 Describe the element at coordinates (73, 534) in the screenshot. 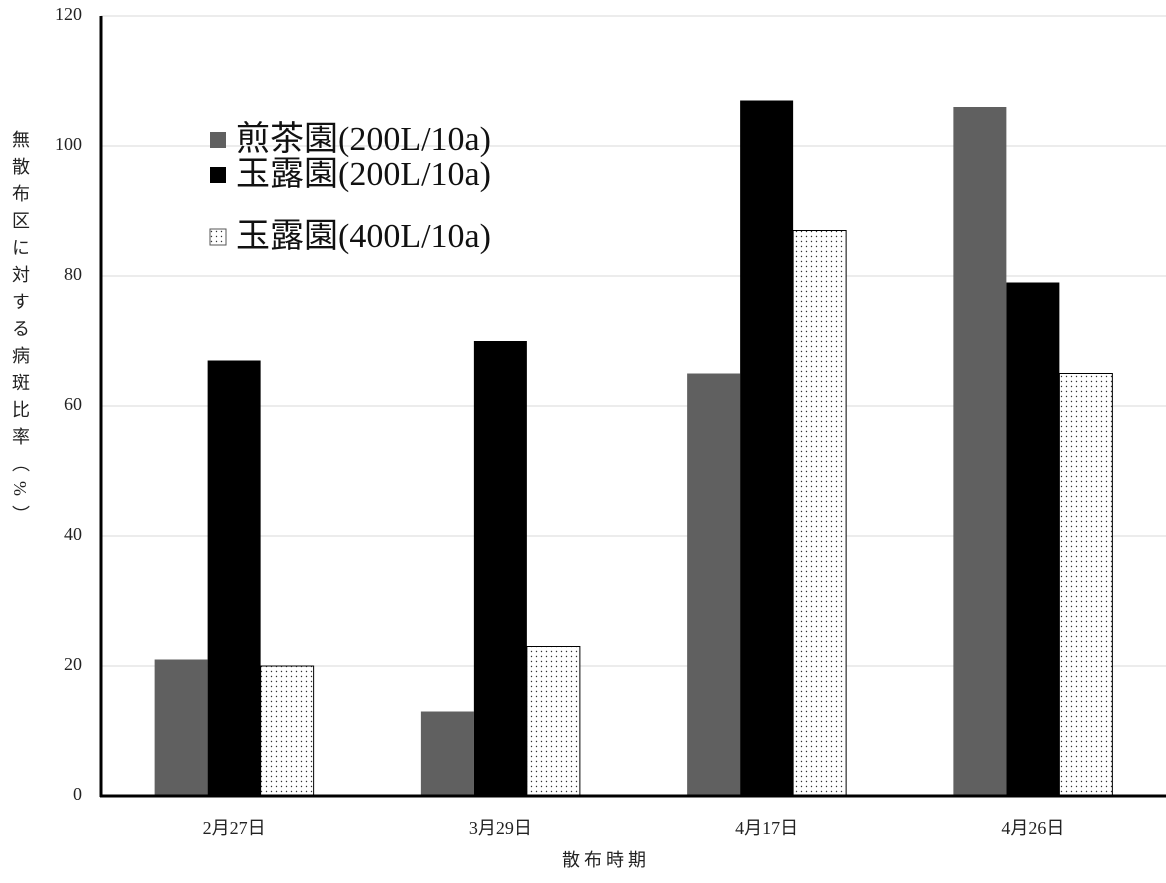

I see `y-tick-label: 40` at that location.